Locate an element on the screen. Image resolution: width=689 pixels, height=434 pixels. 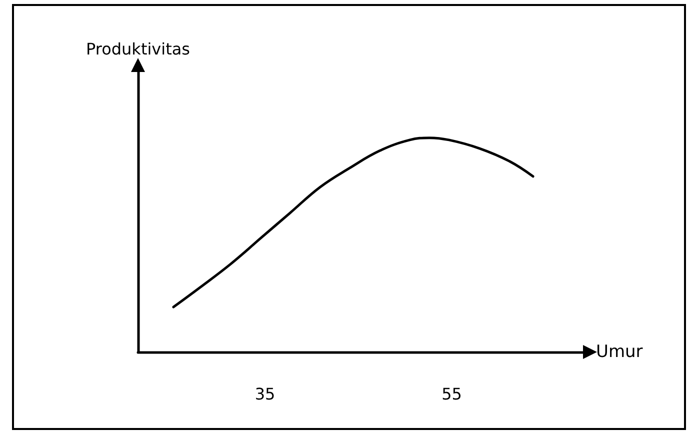
x-axis-title: Umur is located at coordinates (619, 352).